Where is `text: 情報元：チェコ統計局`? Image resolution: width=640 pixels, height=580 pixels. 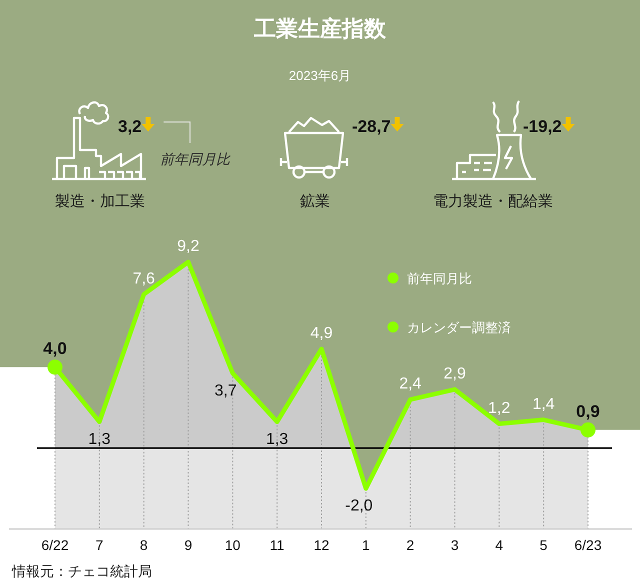
text: 情報元：チェコ統計局 is located at coordinates (81, 571).